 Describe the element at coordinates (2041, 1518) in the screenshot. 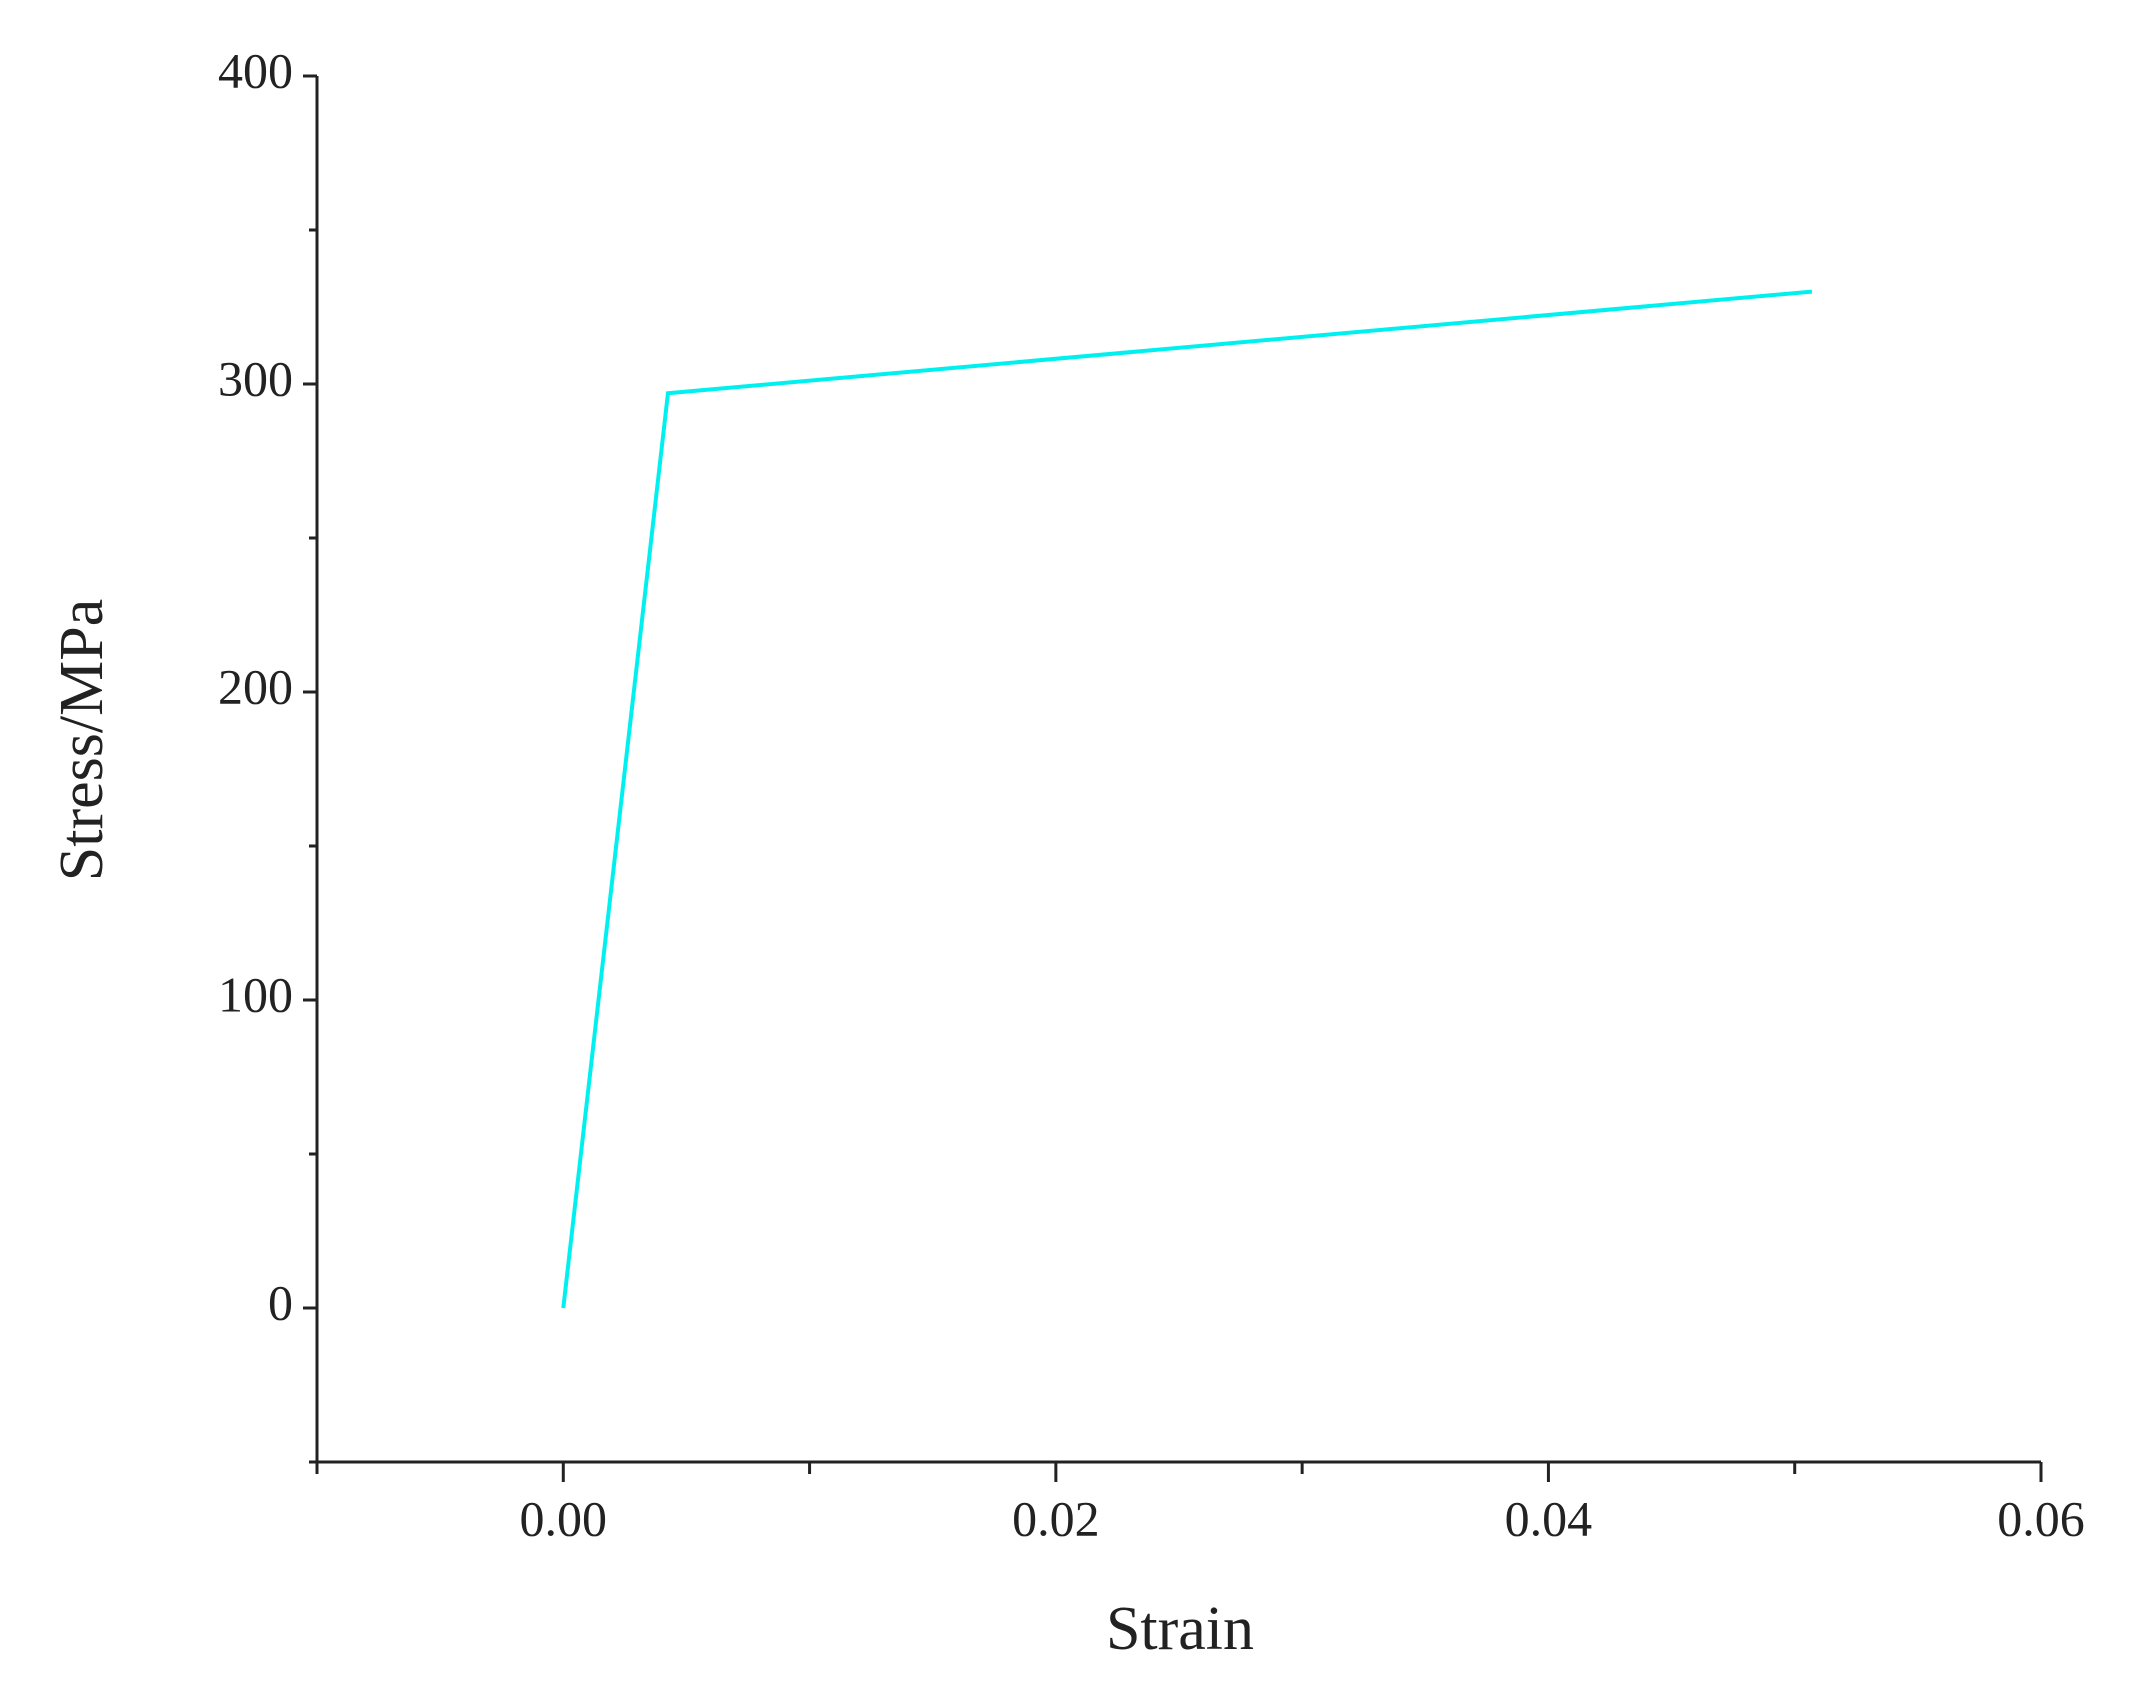

I see `x-tick-label: 0.06` at that location.